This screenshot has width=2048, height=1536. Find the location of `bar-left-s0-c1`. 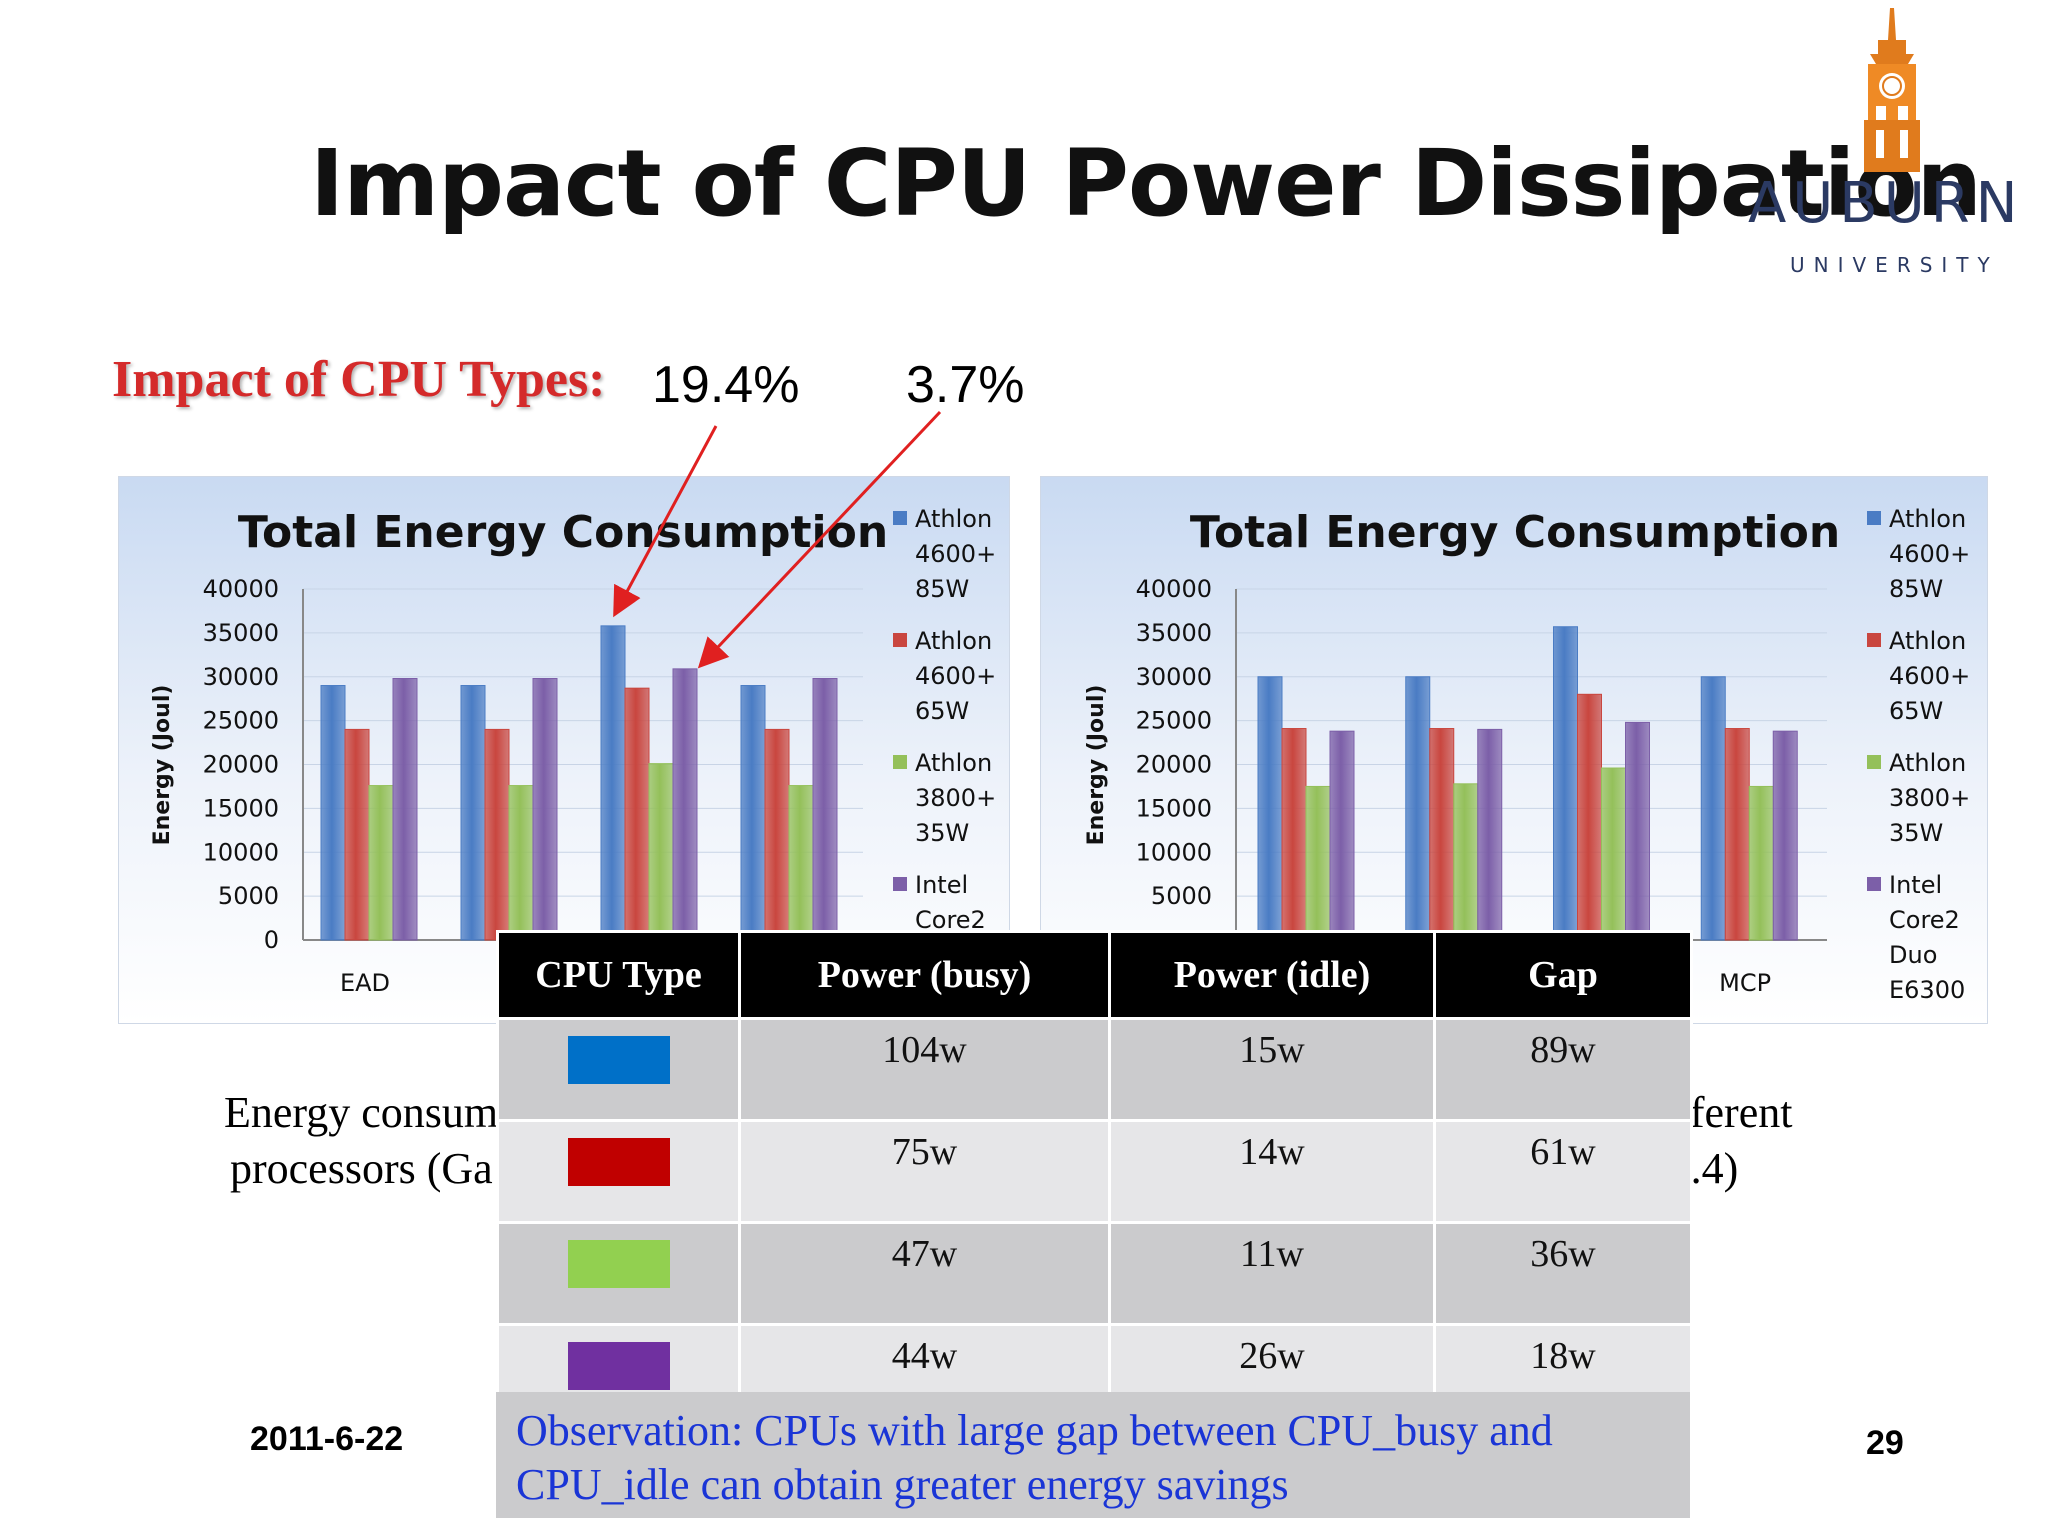

bar-left-s0-c1 is located at coordinates (473, 813).